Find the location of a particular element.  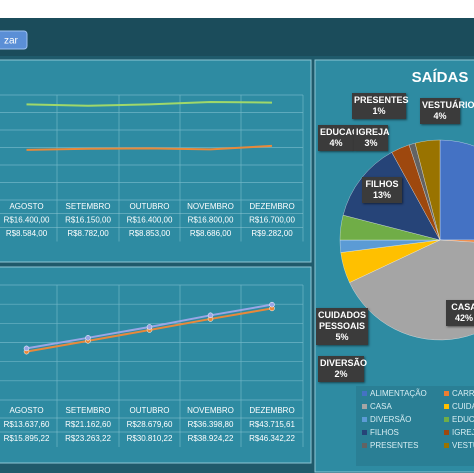

table-cell: R$21.162,60 is located at coordinates (88, 424).